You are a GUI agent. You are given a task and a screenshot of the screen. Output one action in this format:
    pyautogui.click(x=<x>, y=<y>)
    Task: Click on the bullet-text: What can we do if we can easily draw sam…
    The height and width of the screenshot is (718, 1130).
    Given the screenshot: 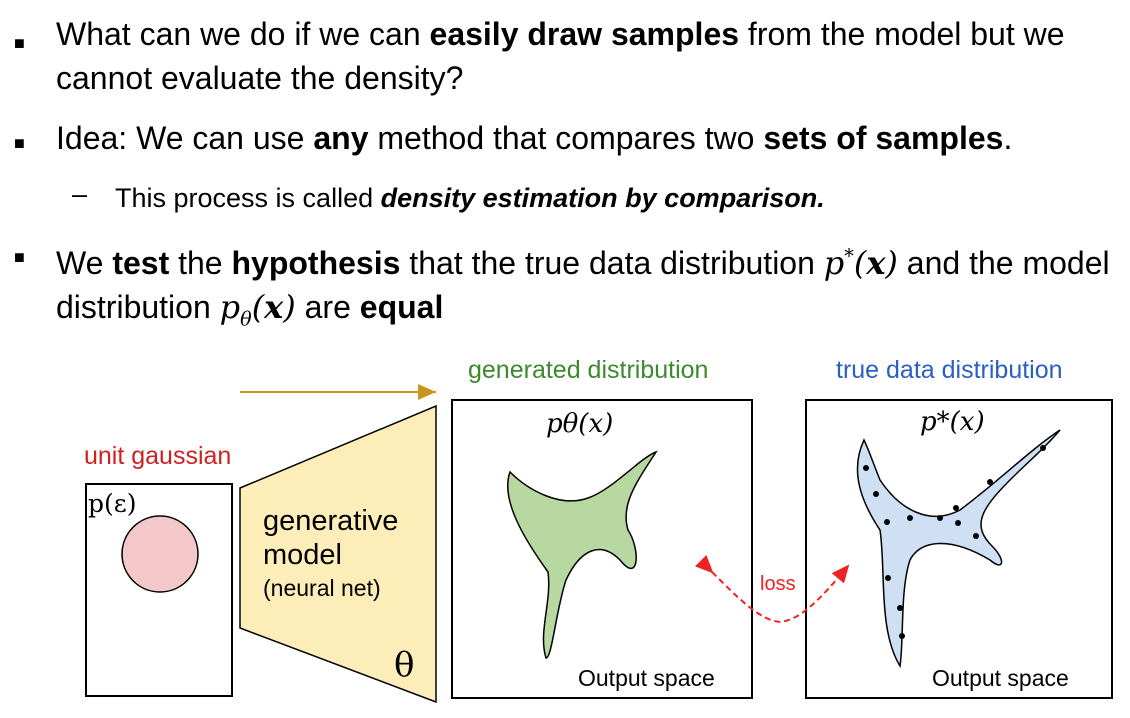 What is the action you would take?
    pyautogui.click(x=560, y=56)
    